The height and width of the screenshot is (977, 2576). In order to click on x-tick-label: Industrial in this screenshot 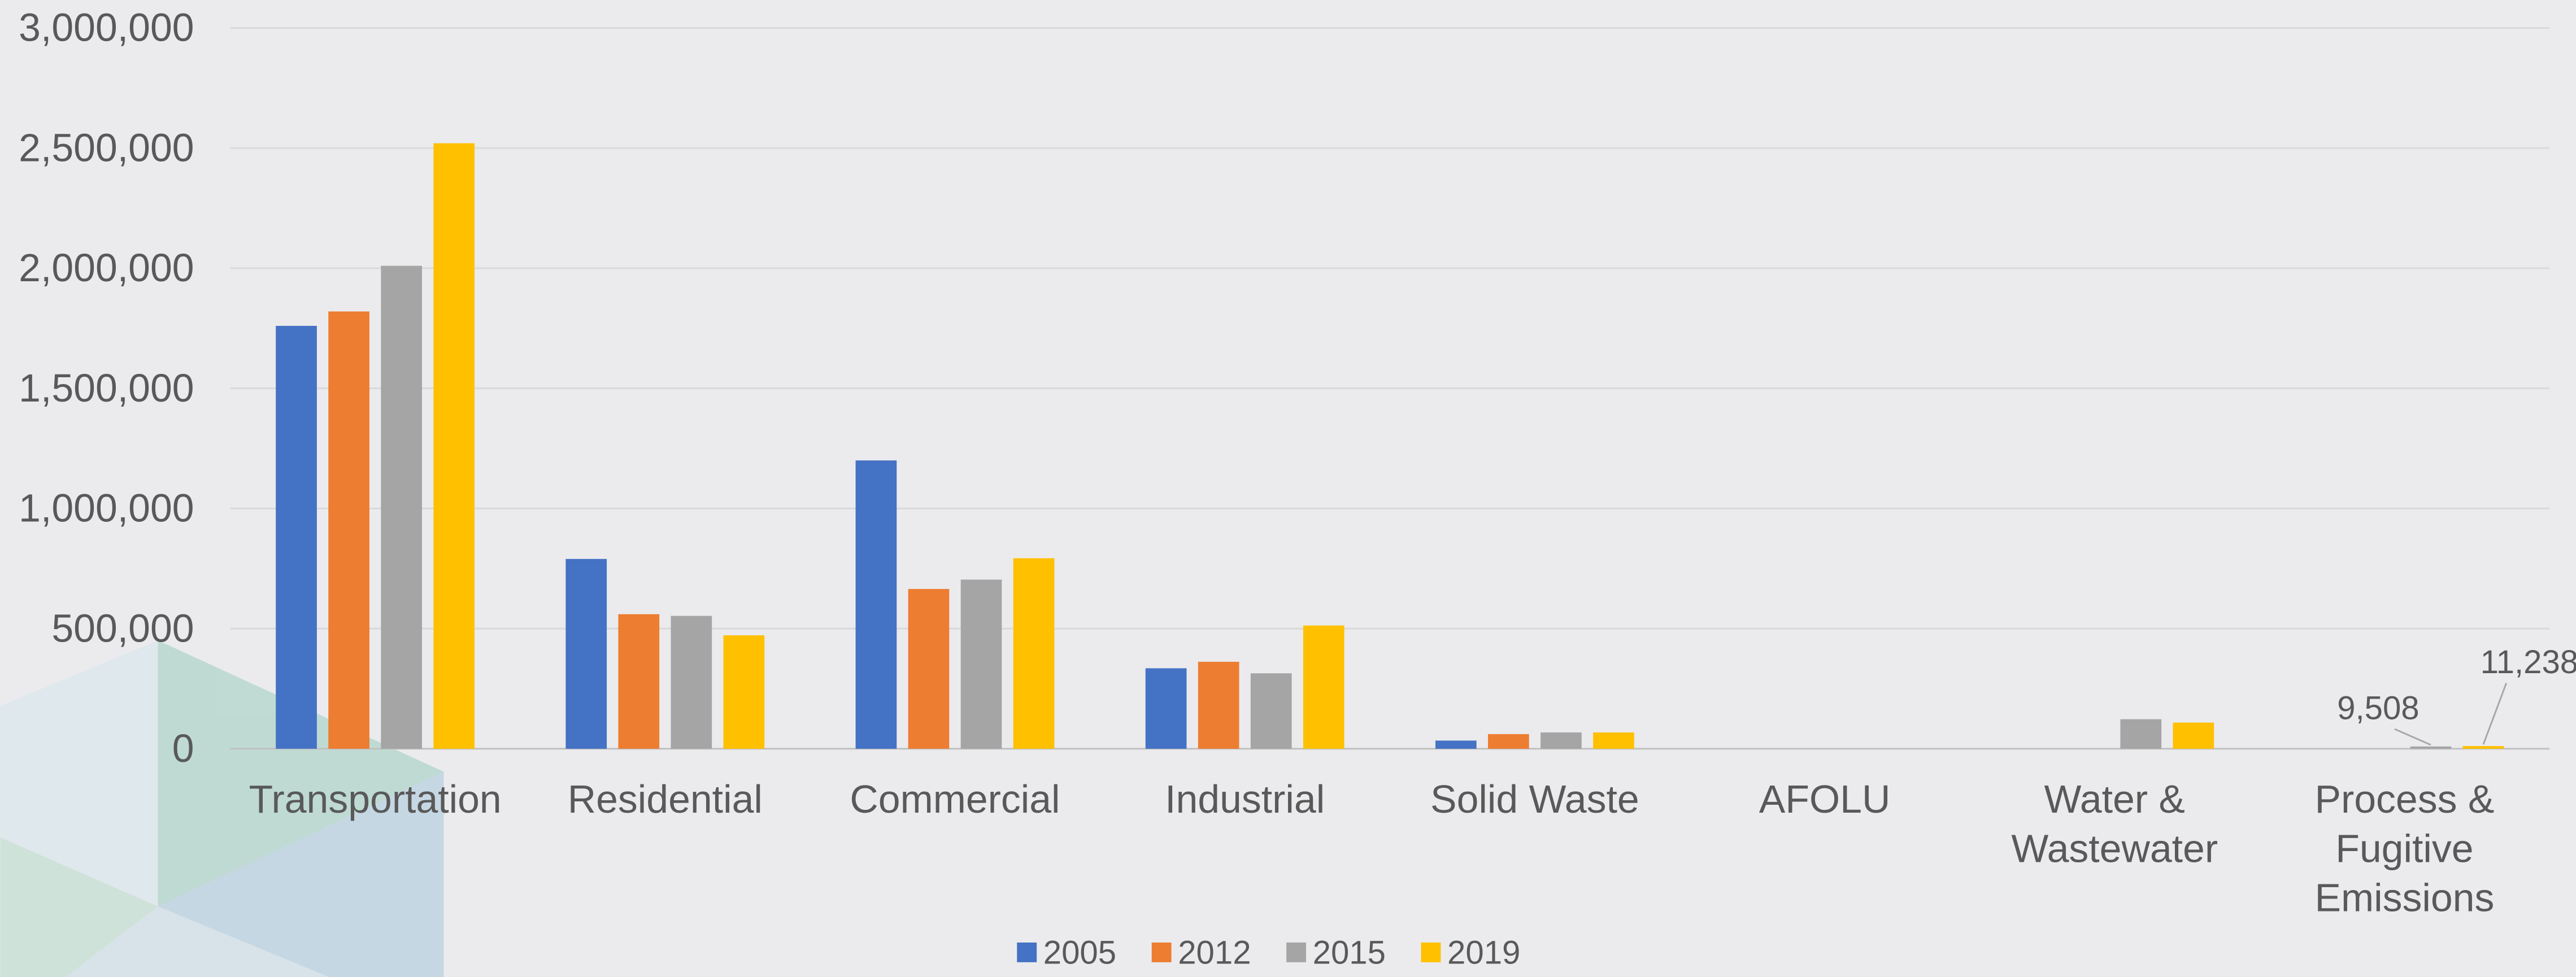, I will do `click(1245, 799)`.